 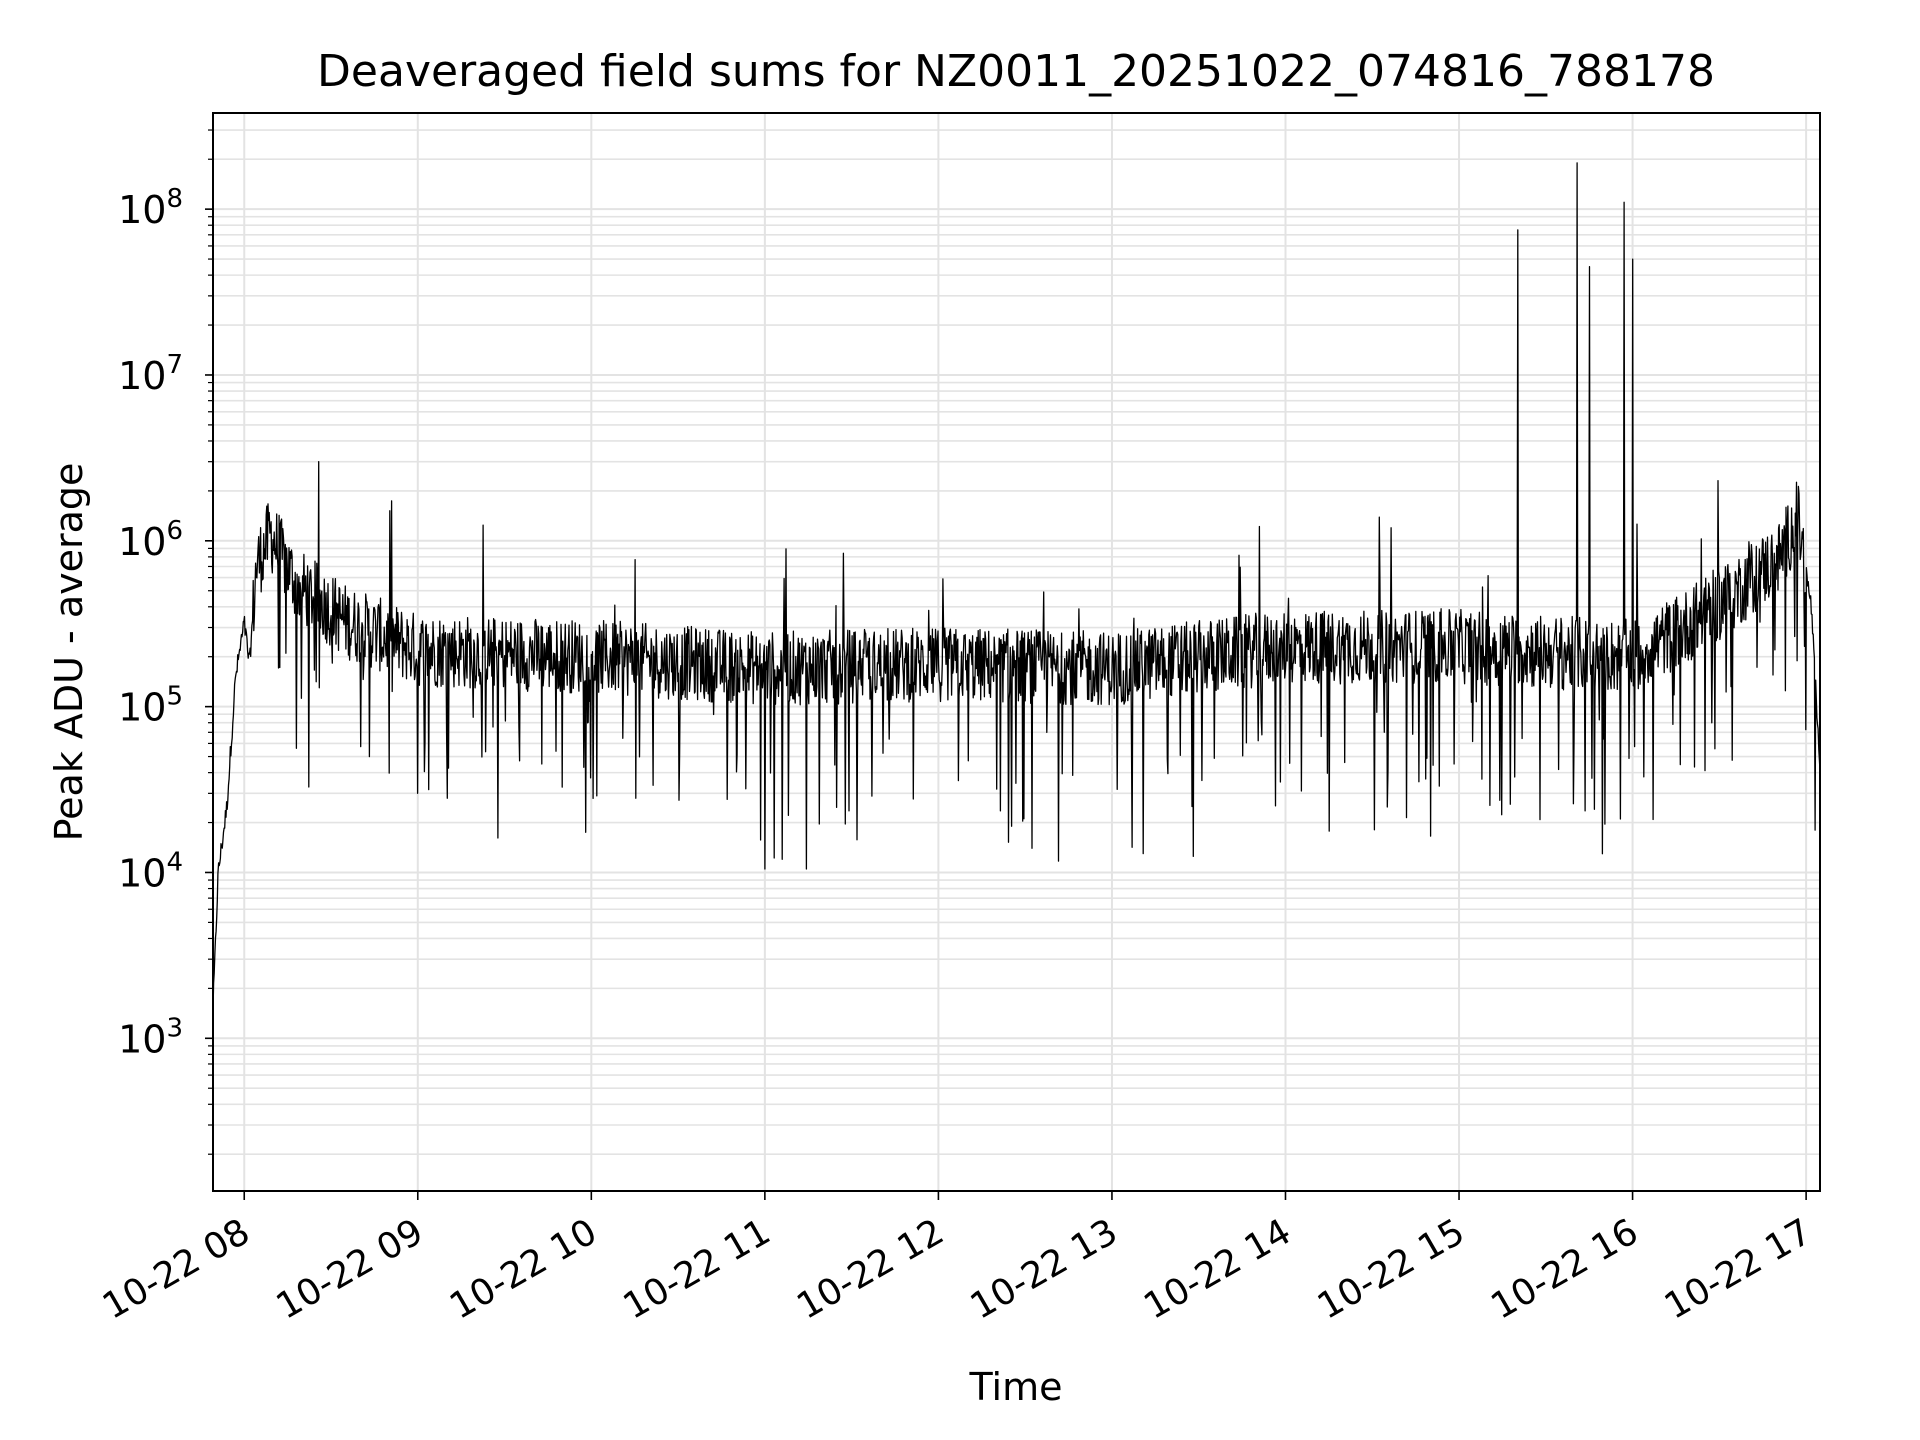 What do you see at coordinates (1016, 1387) in the screenshot?
I see `x-axis-label: Time` at bounding box center [1016, 1387].